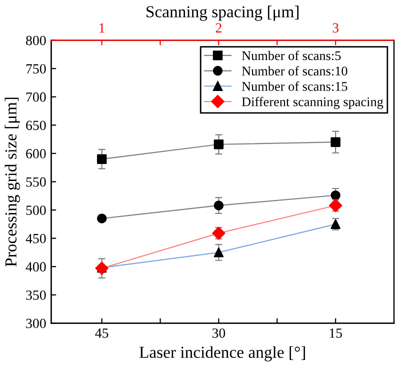 The width and height of the screenshot is (400, 366). I want to click on x-tick-label: 45, so click(101, 333).